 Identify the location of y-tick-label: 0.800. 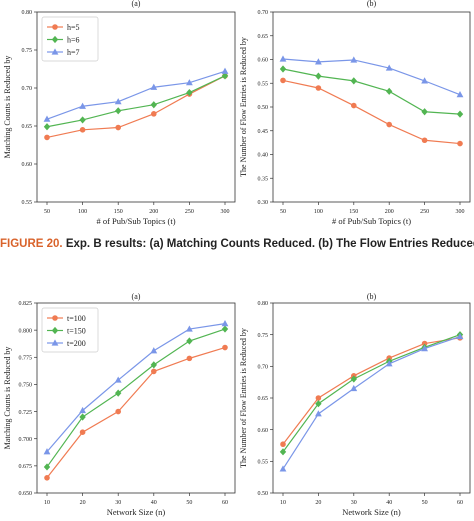
(26, 331).